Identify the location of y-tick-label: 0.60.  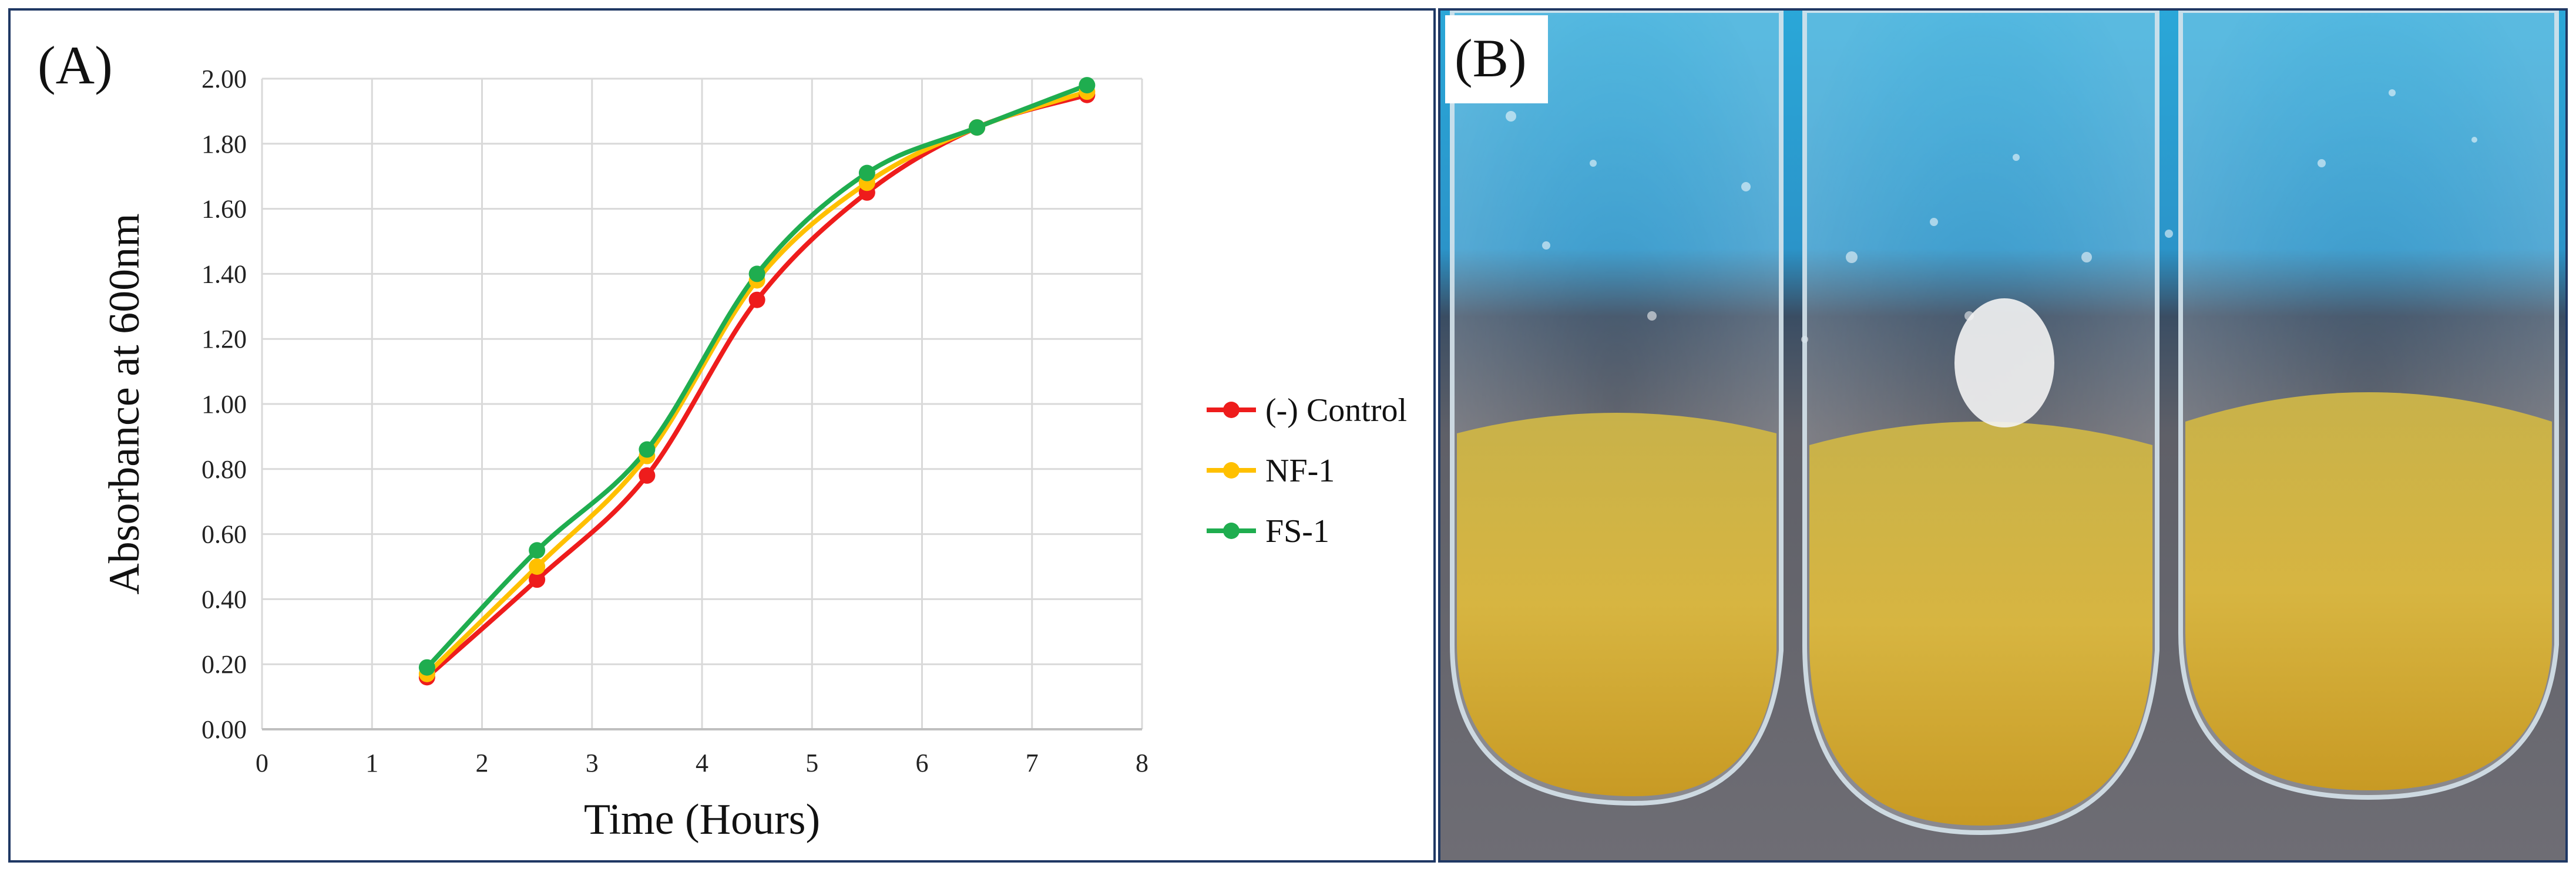
(224, 534).